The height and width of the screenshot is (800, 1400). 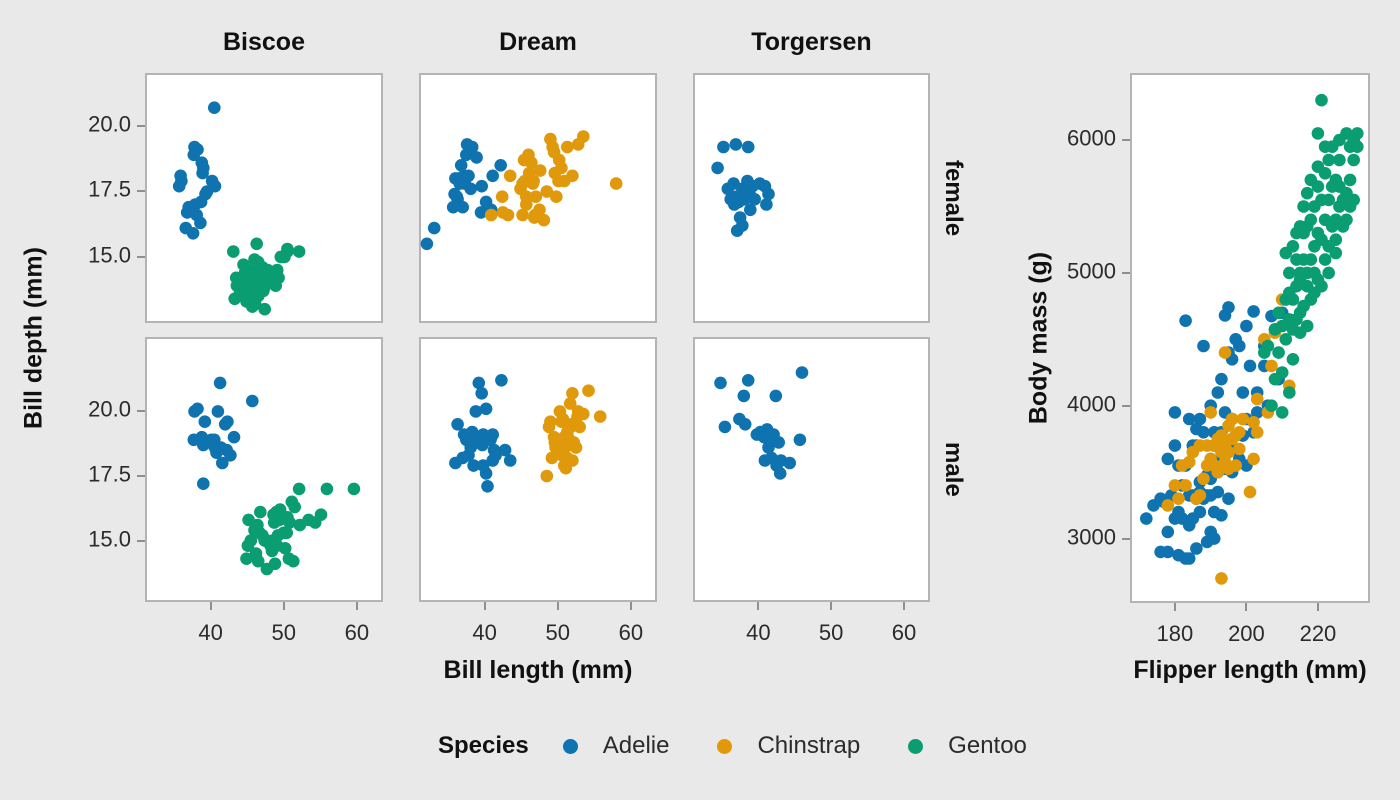 I want to click on y-tick-label: 3000, so click(x=1091, y=537).